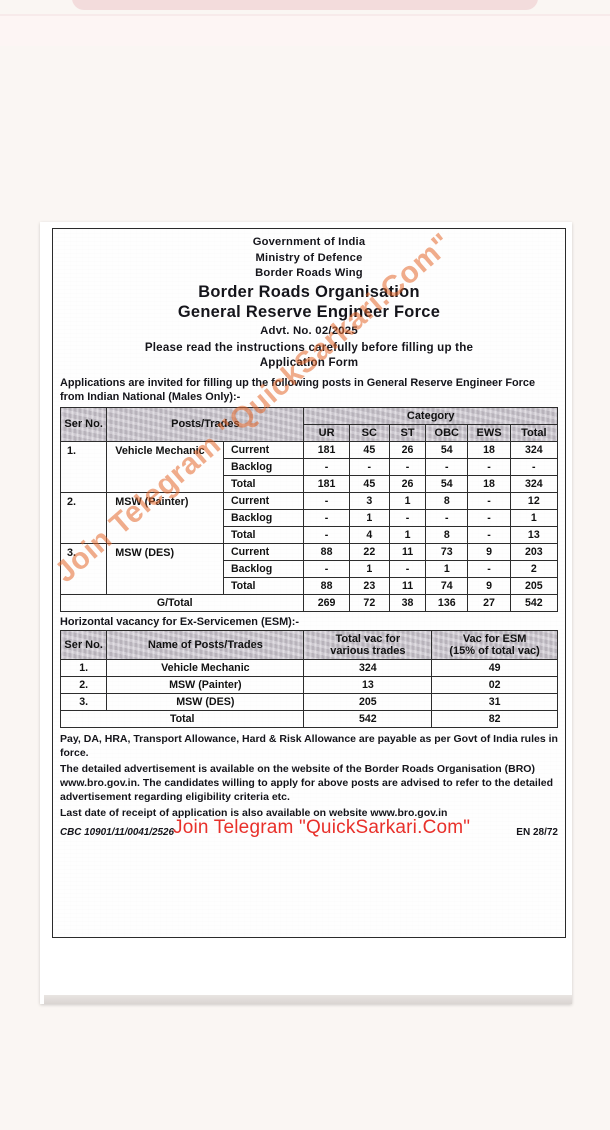 This screenshot has height=1130, width=610. I want to click on esm-table-row: 3. MSW (DES) 205 31, so click(308, 701).